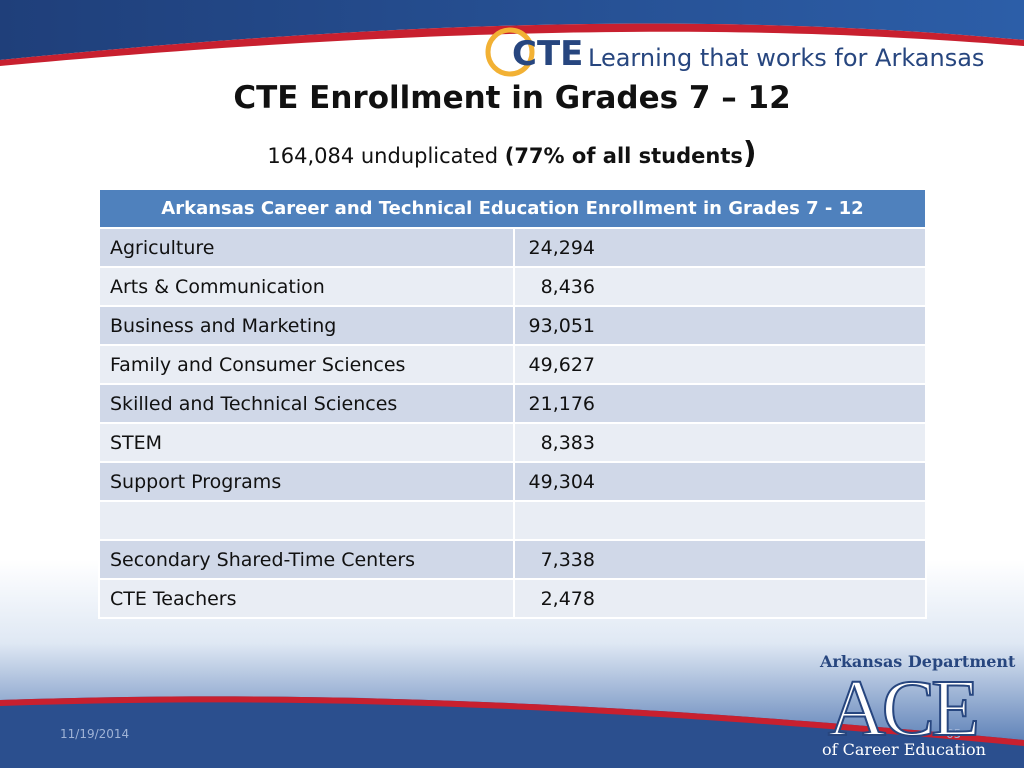 This screenshot has height=768, width=1024. I want to click on cell-value: 21,176, so click(720, 403).